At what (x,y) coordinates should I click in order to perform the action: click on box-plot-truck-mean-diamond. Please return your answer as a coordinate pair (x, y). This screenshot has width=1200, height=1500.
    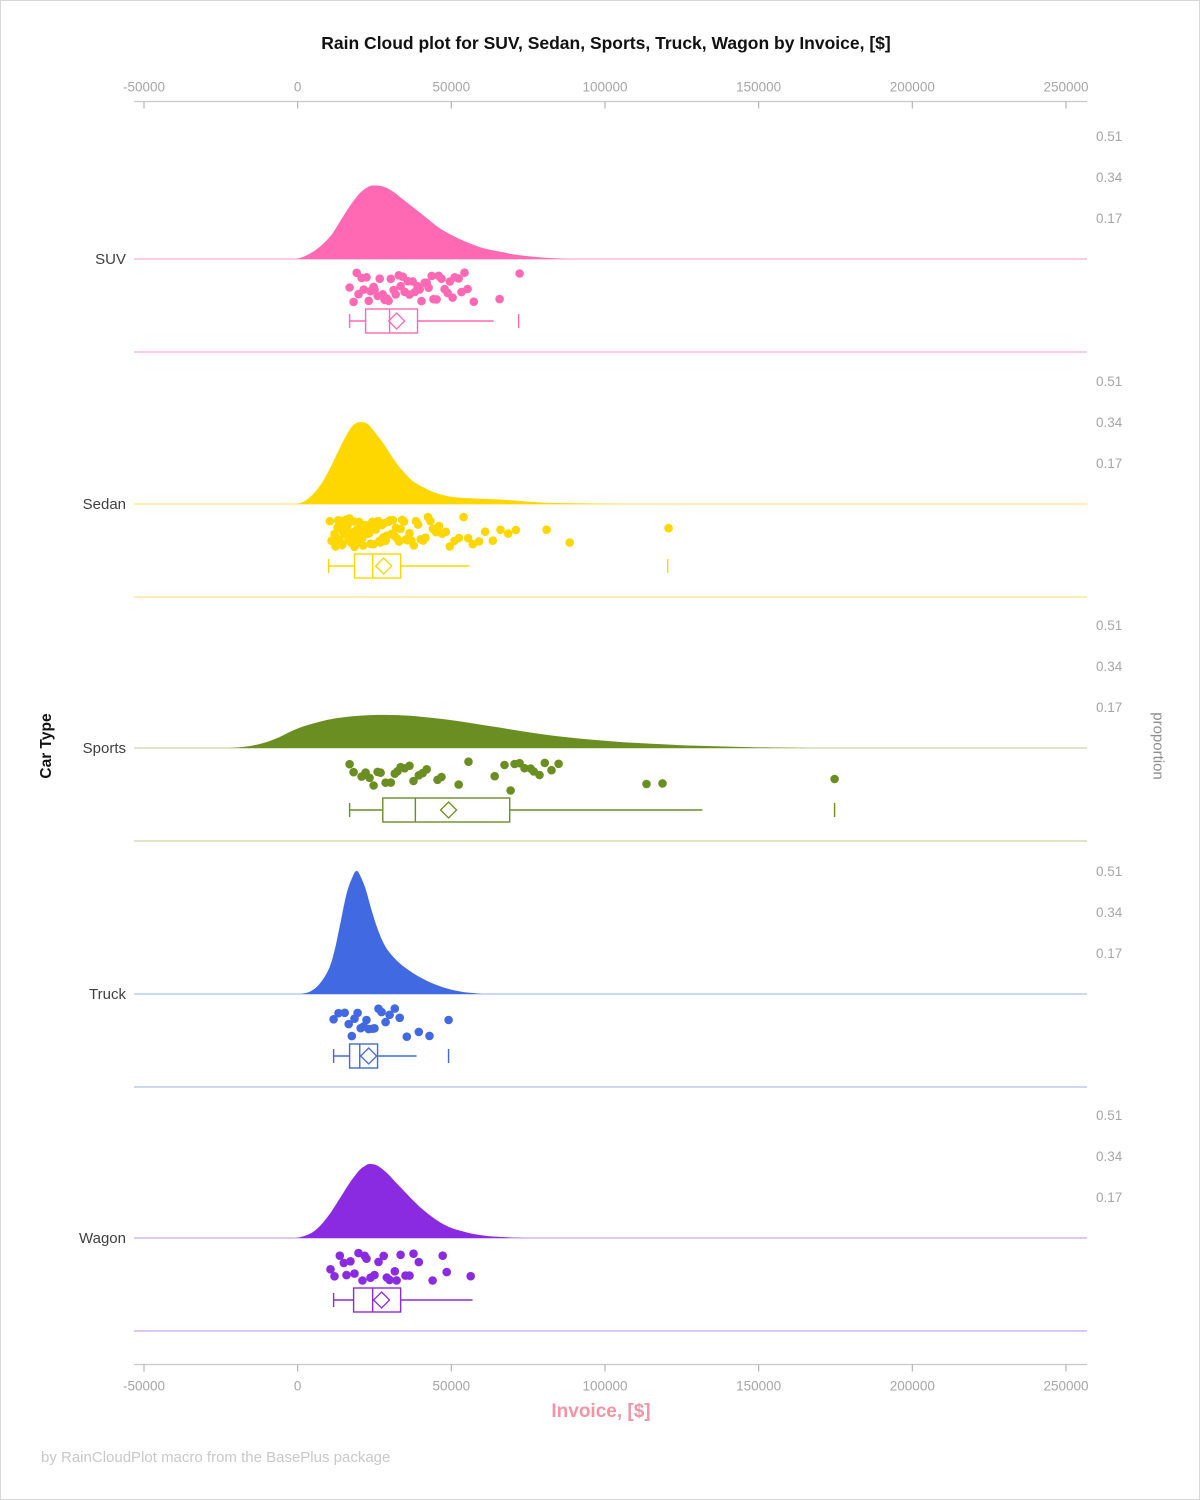
    Looking at the image, I should click on (368, 1056).